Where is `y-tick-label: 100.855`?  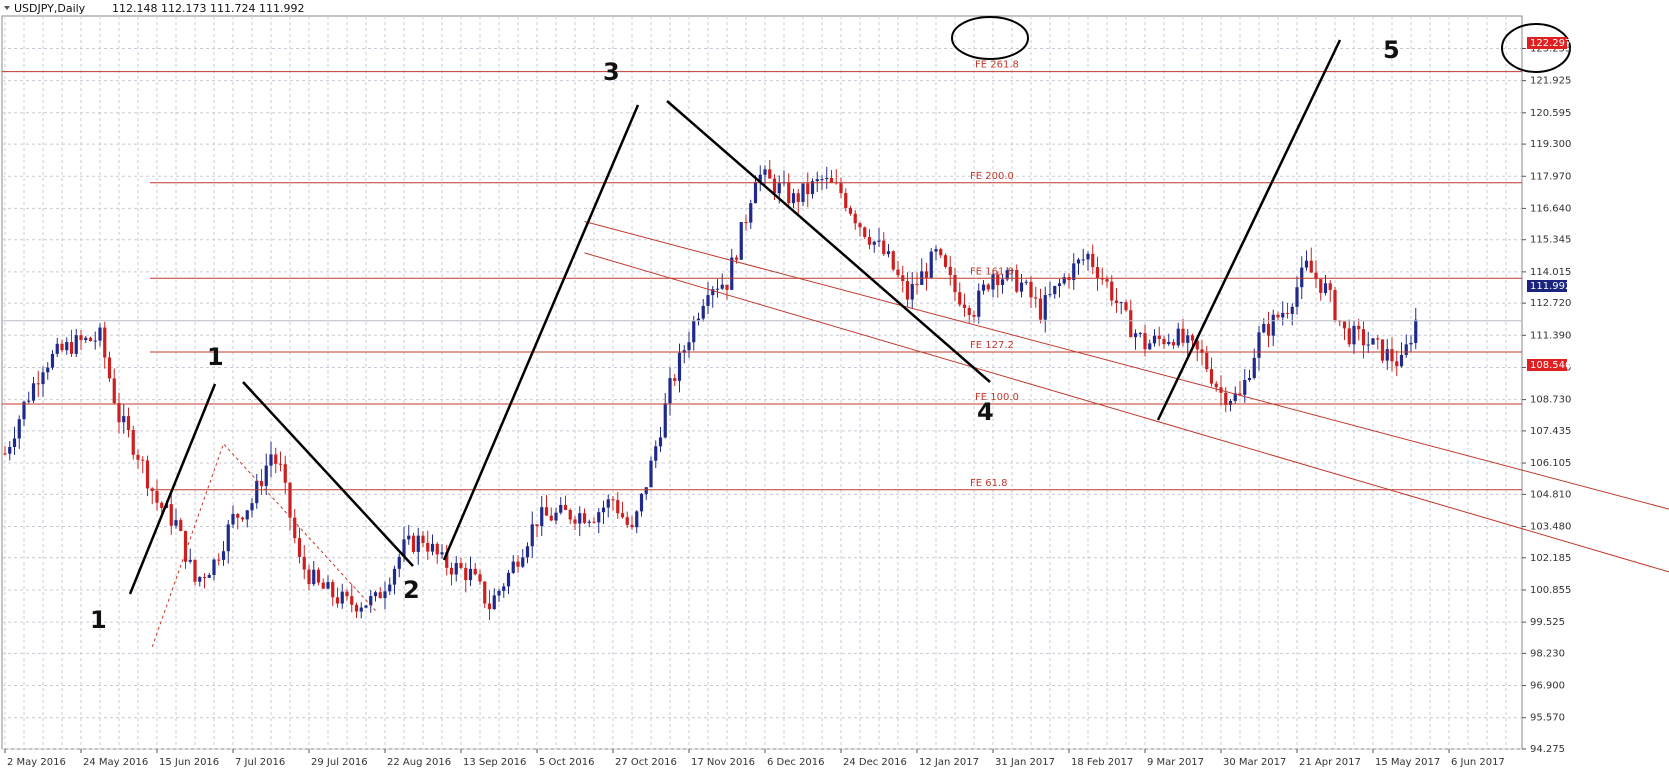 y-tick-label: 100.855 is located at coordinates (1550, 590).